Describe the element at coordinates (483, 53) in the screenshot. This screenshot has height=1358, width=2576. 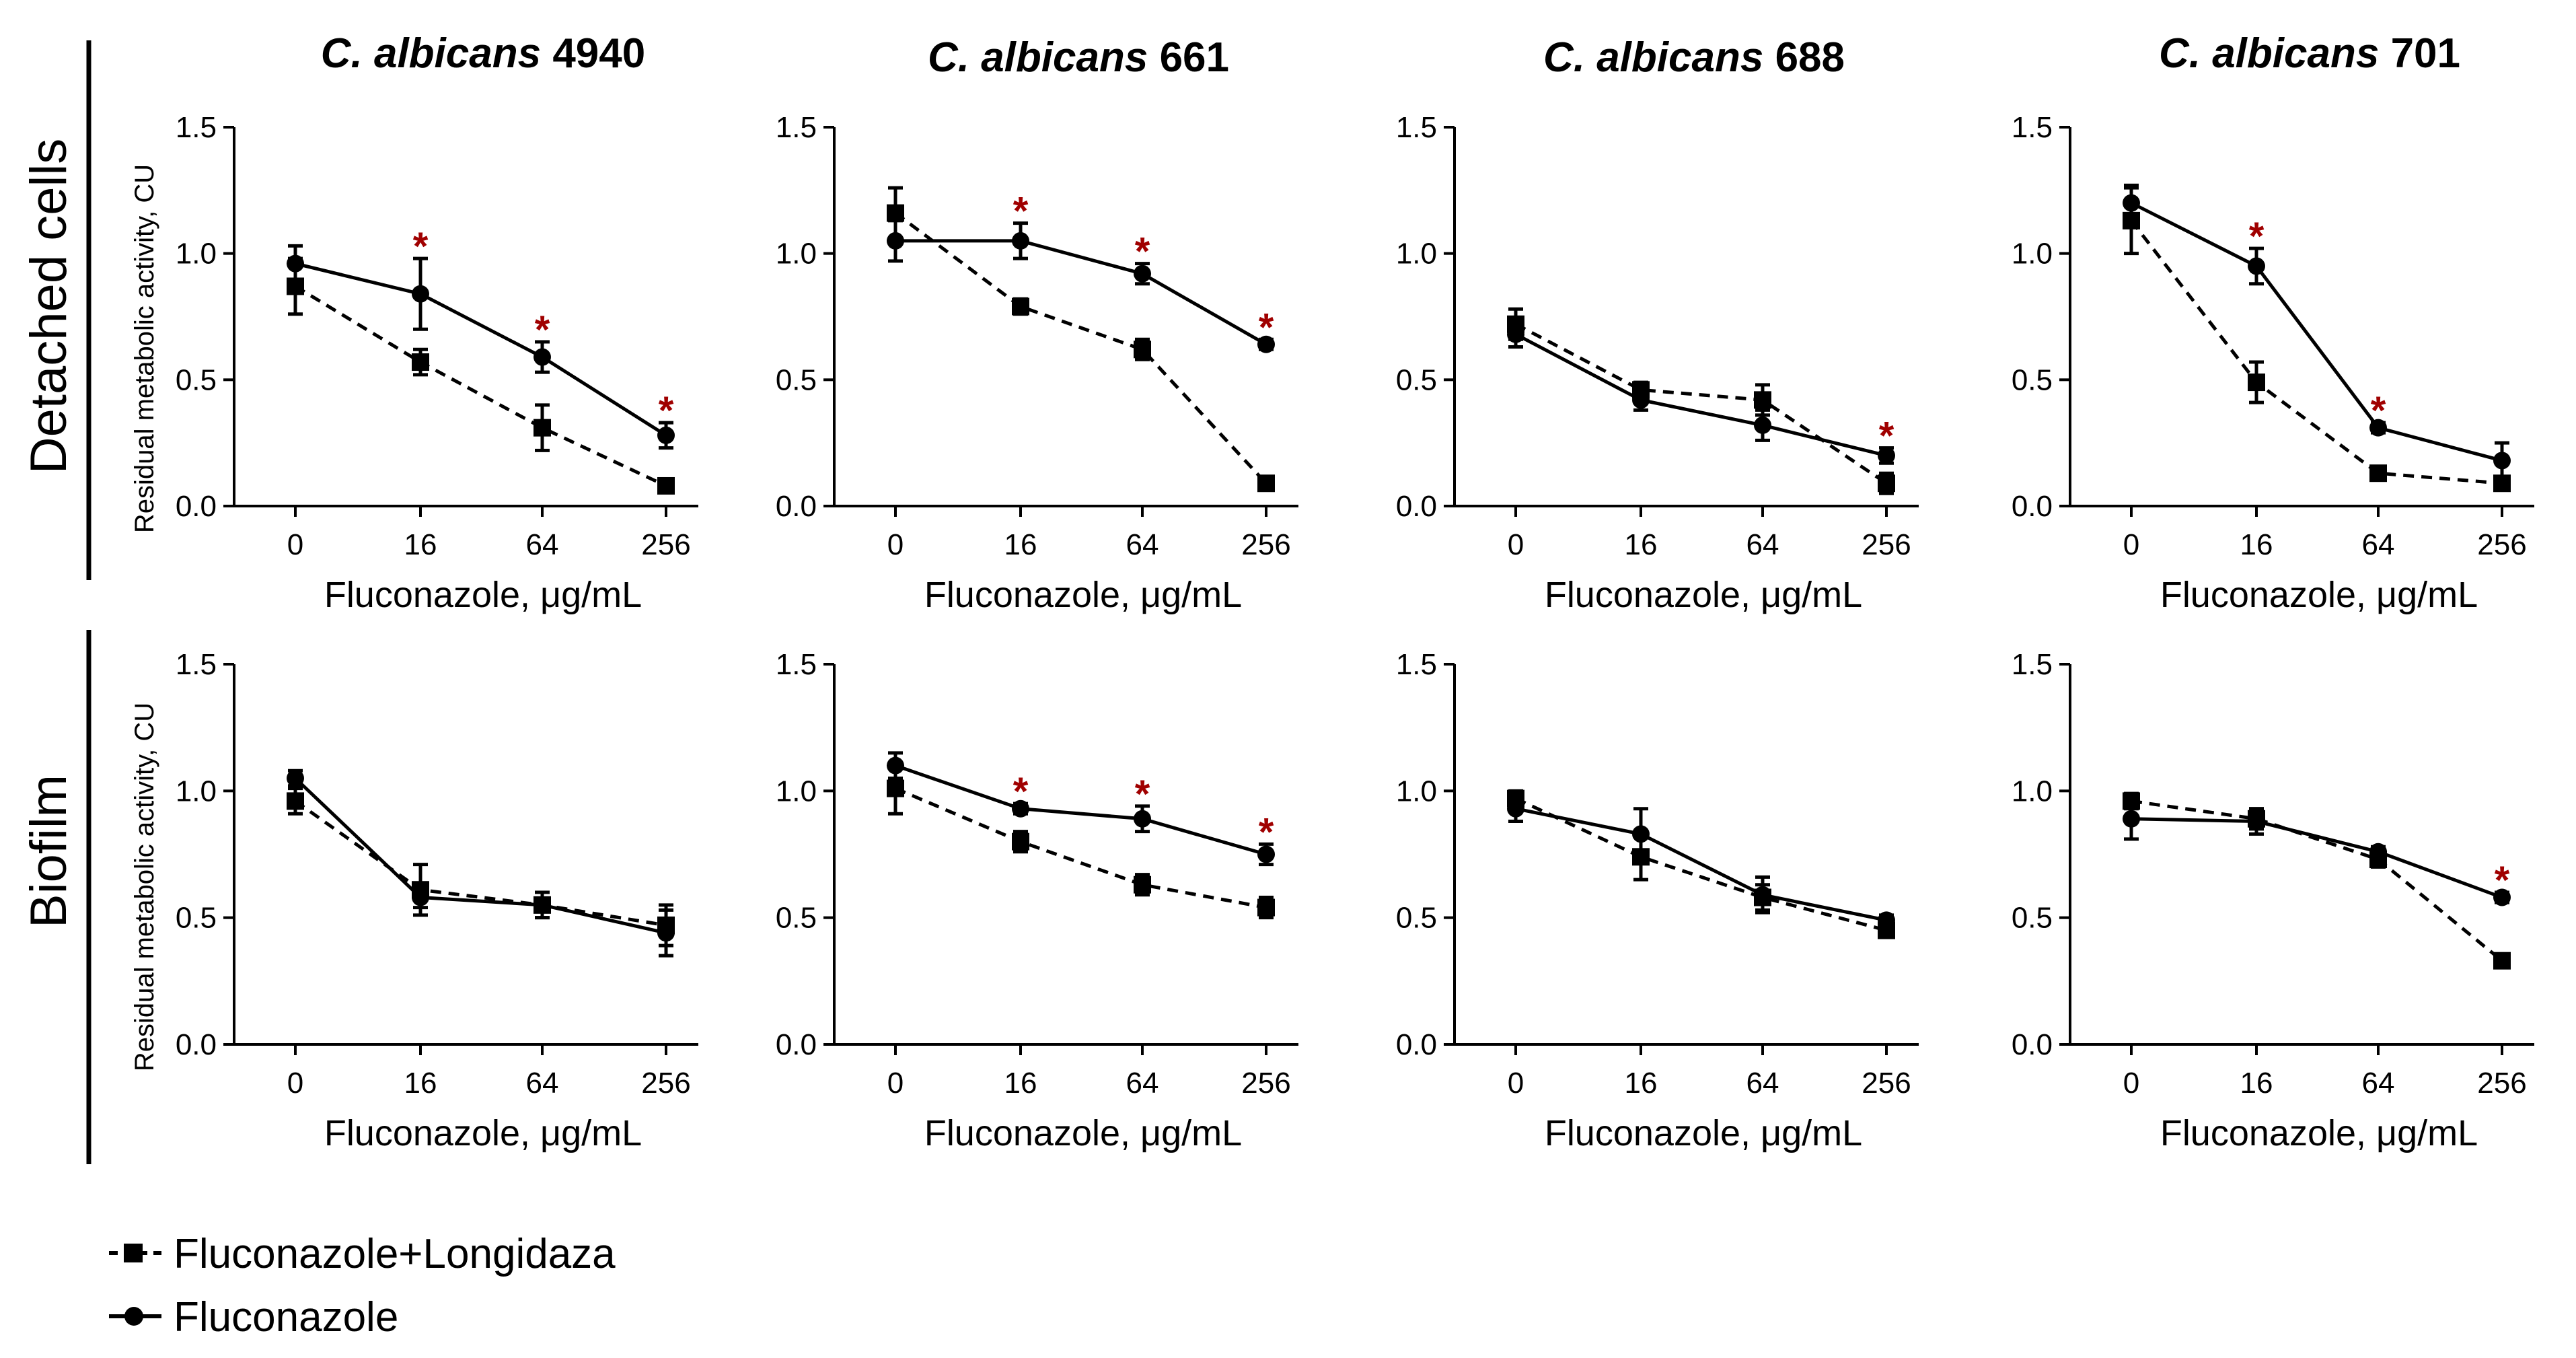
I see `column-title-1: C. albicans 4940` at that location.